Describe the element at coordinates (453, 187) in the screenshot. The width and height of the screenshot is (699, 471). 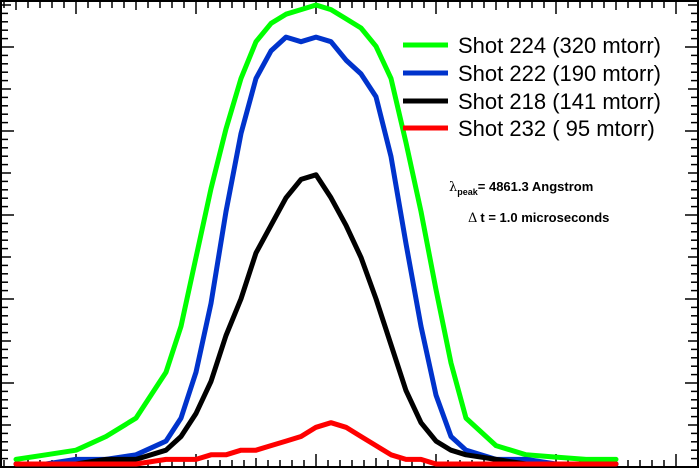
I see `lambda-symbol: λ` at that location.